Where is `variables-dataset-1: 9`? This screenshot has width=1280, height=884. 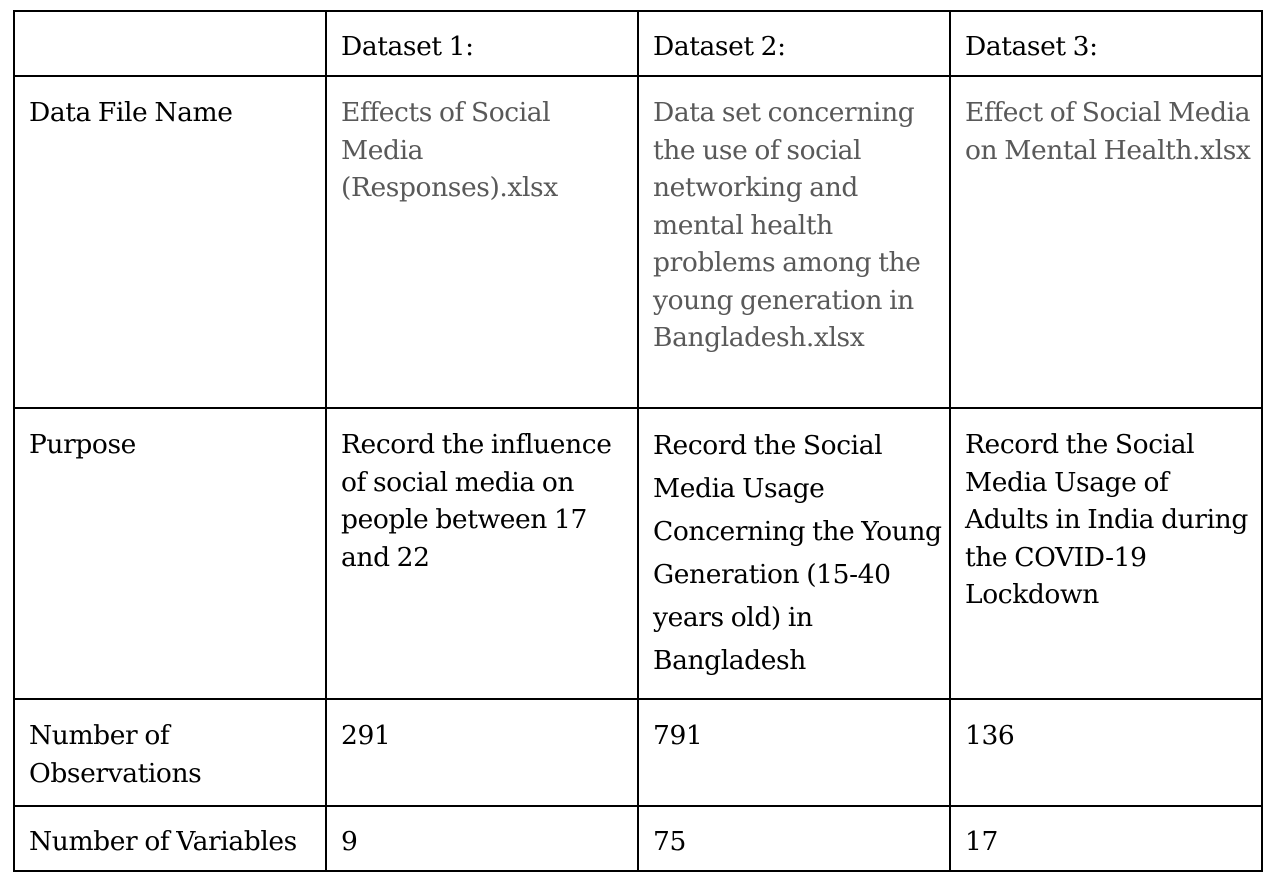
variables-dataset-1: 9 is located at coordinates (482, 838).